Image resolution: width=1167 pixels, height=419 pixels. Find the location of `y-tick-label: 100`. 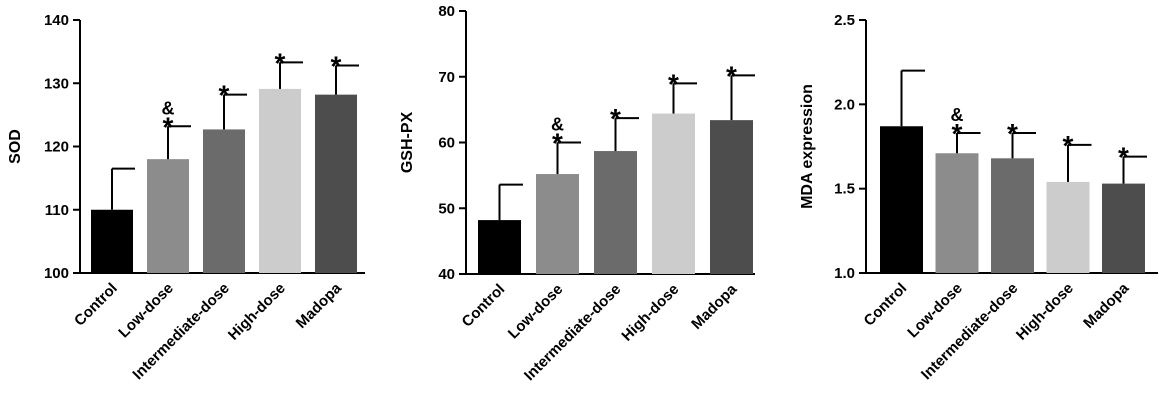

y-tick-label: 100 is located at coordinates (56, 273).